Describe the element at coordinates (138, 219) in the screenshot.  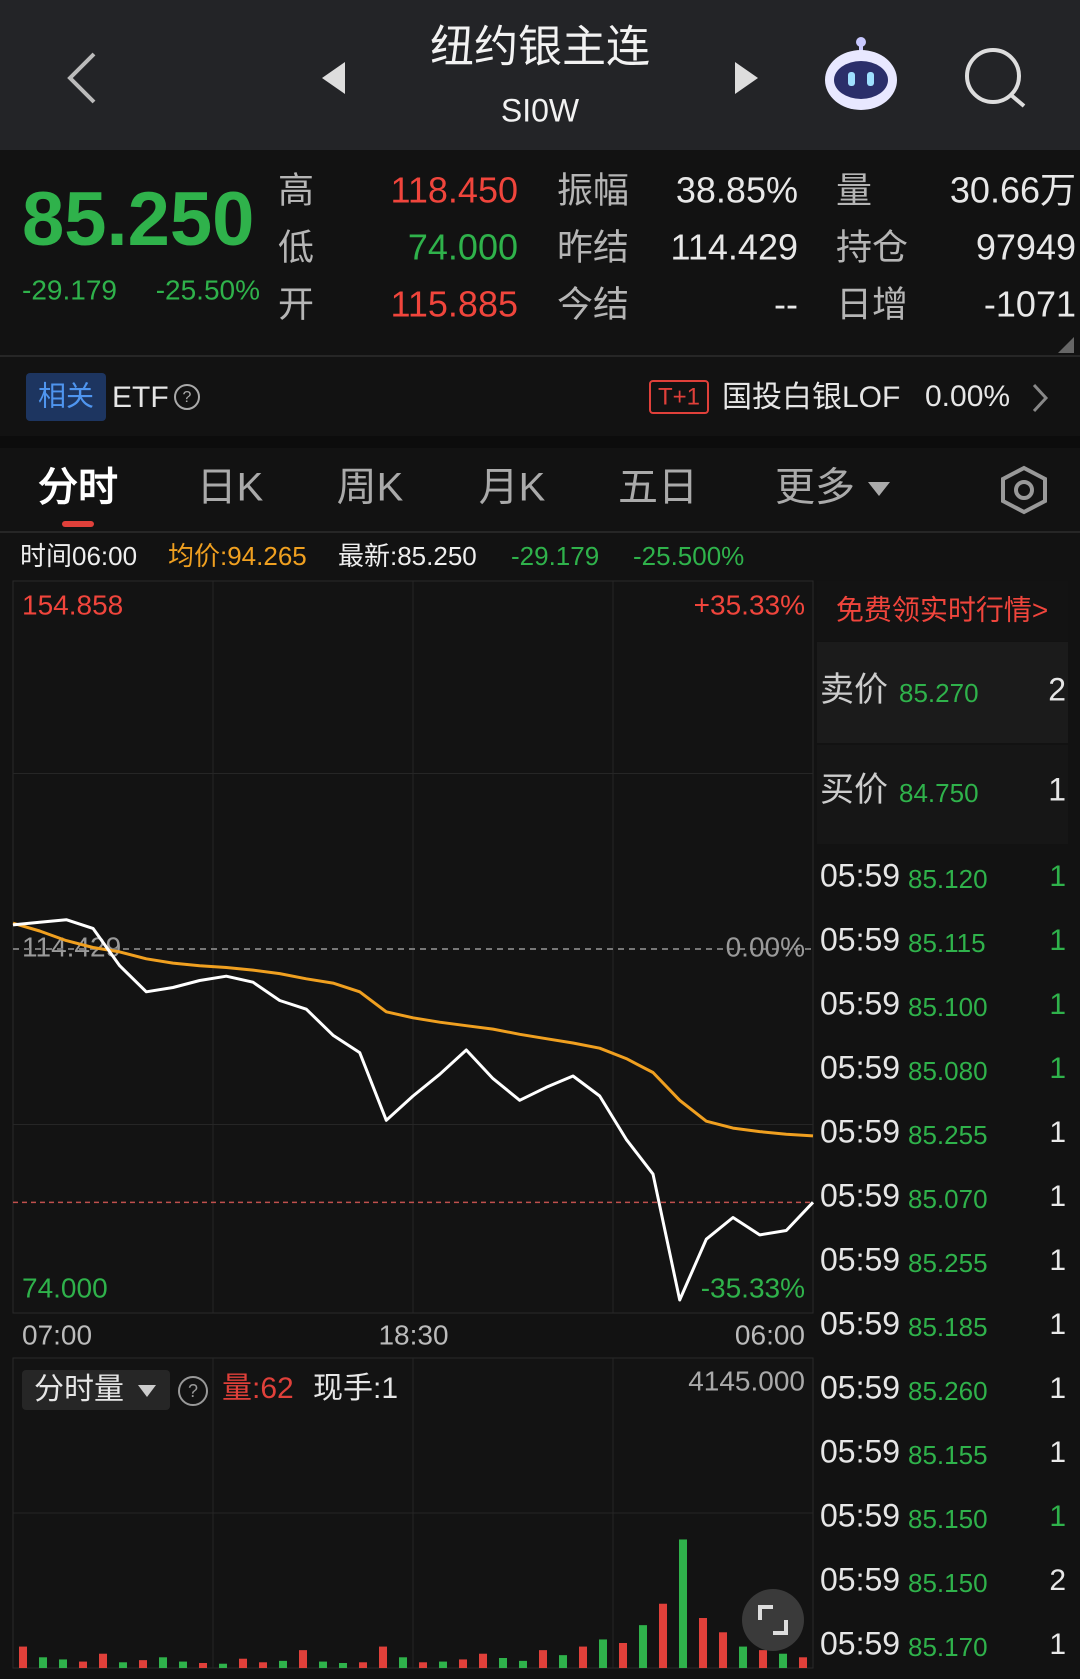
I see `last-price: 85.250` at that location.